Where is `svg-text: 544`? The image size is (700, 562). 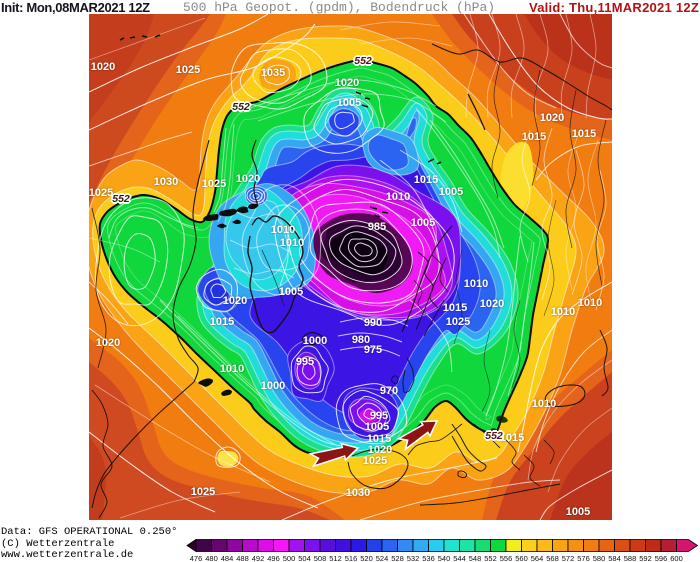 svg-text: 544 is located at coordinates (459, 558).